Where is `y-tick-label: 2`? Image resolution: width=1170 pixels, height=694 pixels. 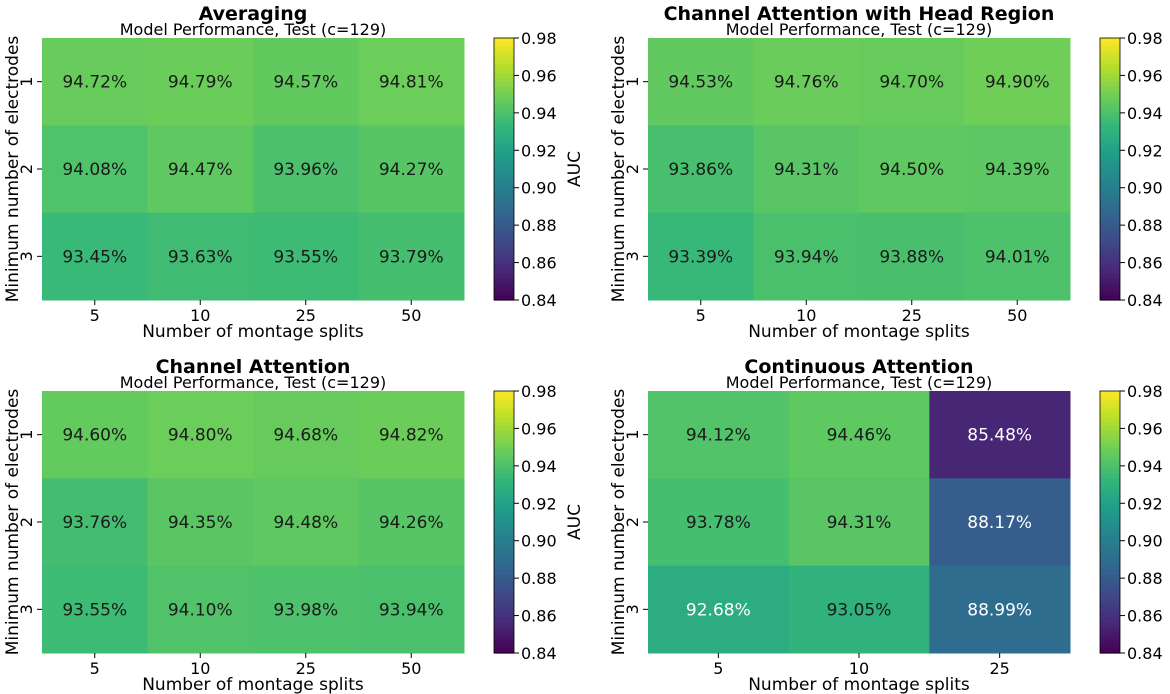 y-tick-label: 2 is located at coordinates (632, 169).